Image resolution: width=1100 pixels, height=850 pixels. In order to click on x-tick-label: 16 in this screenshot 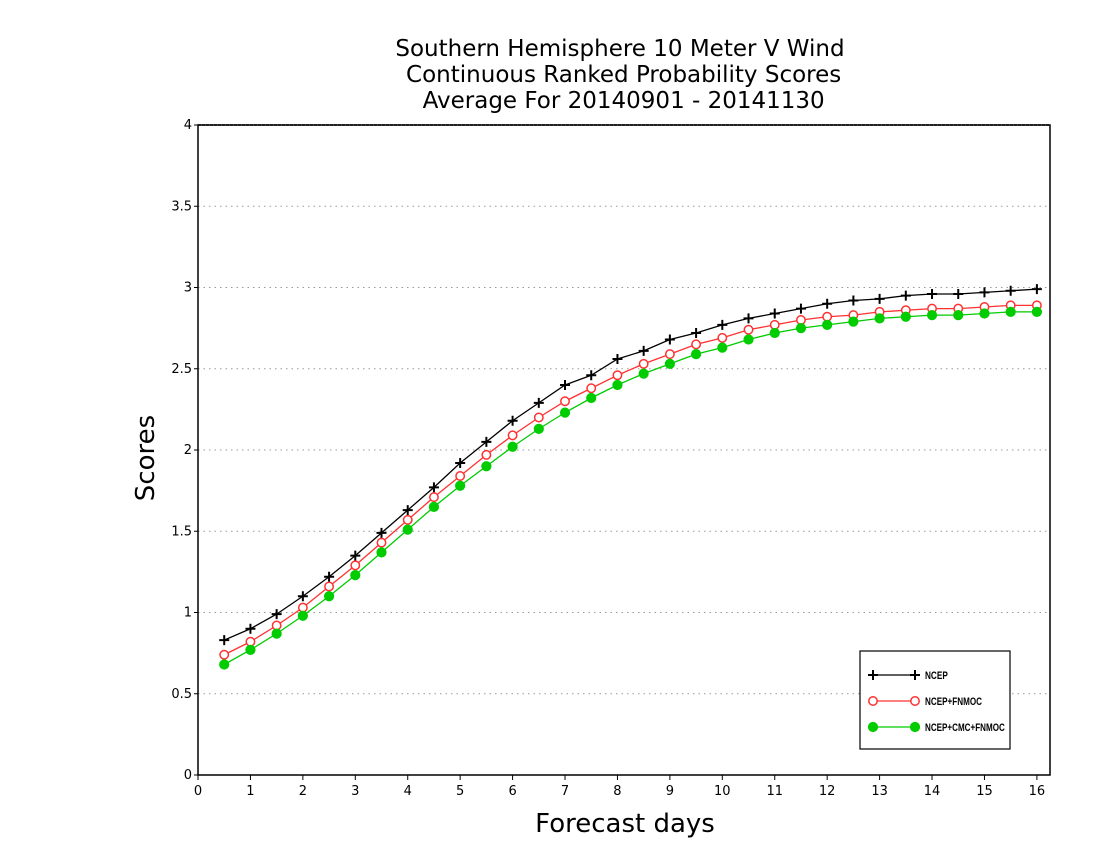, I will do `click(1037, 791)`.